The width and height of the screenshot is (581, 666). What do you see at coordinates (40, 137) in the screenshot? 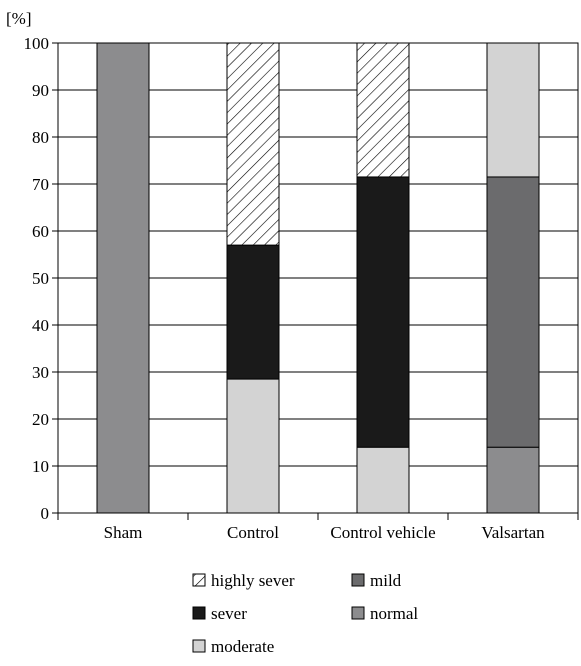
I see `y-tick-label: 80` at bounding box center [40, 137].